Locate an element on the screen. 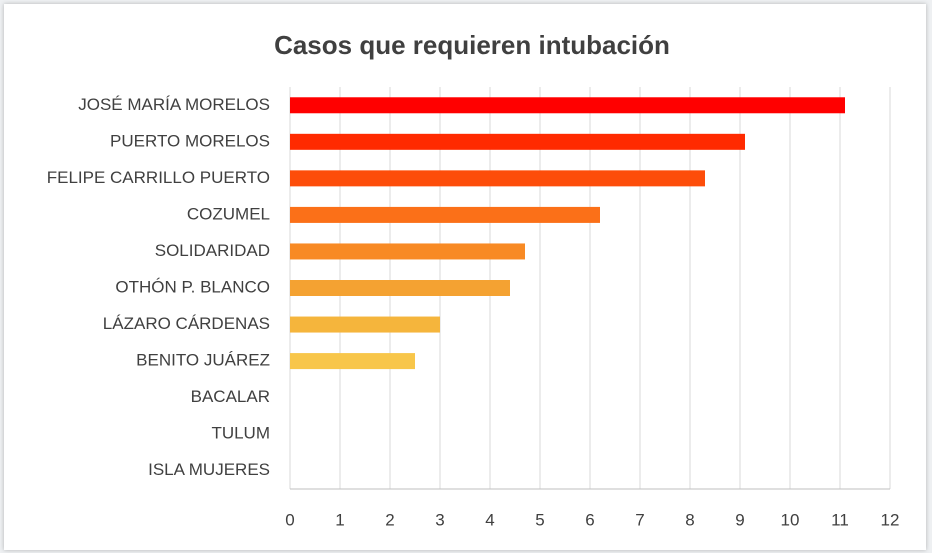  y-tick-label: JOSÉ MARÍA MORELOS is located at coordinates (174, 104).